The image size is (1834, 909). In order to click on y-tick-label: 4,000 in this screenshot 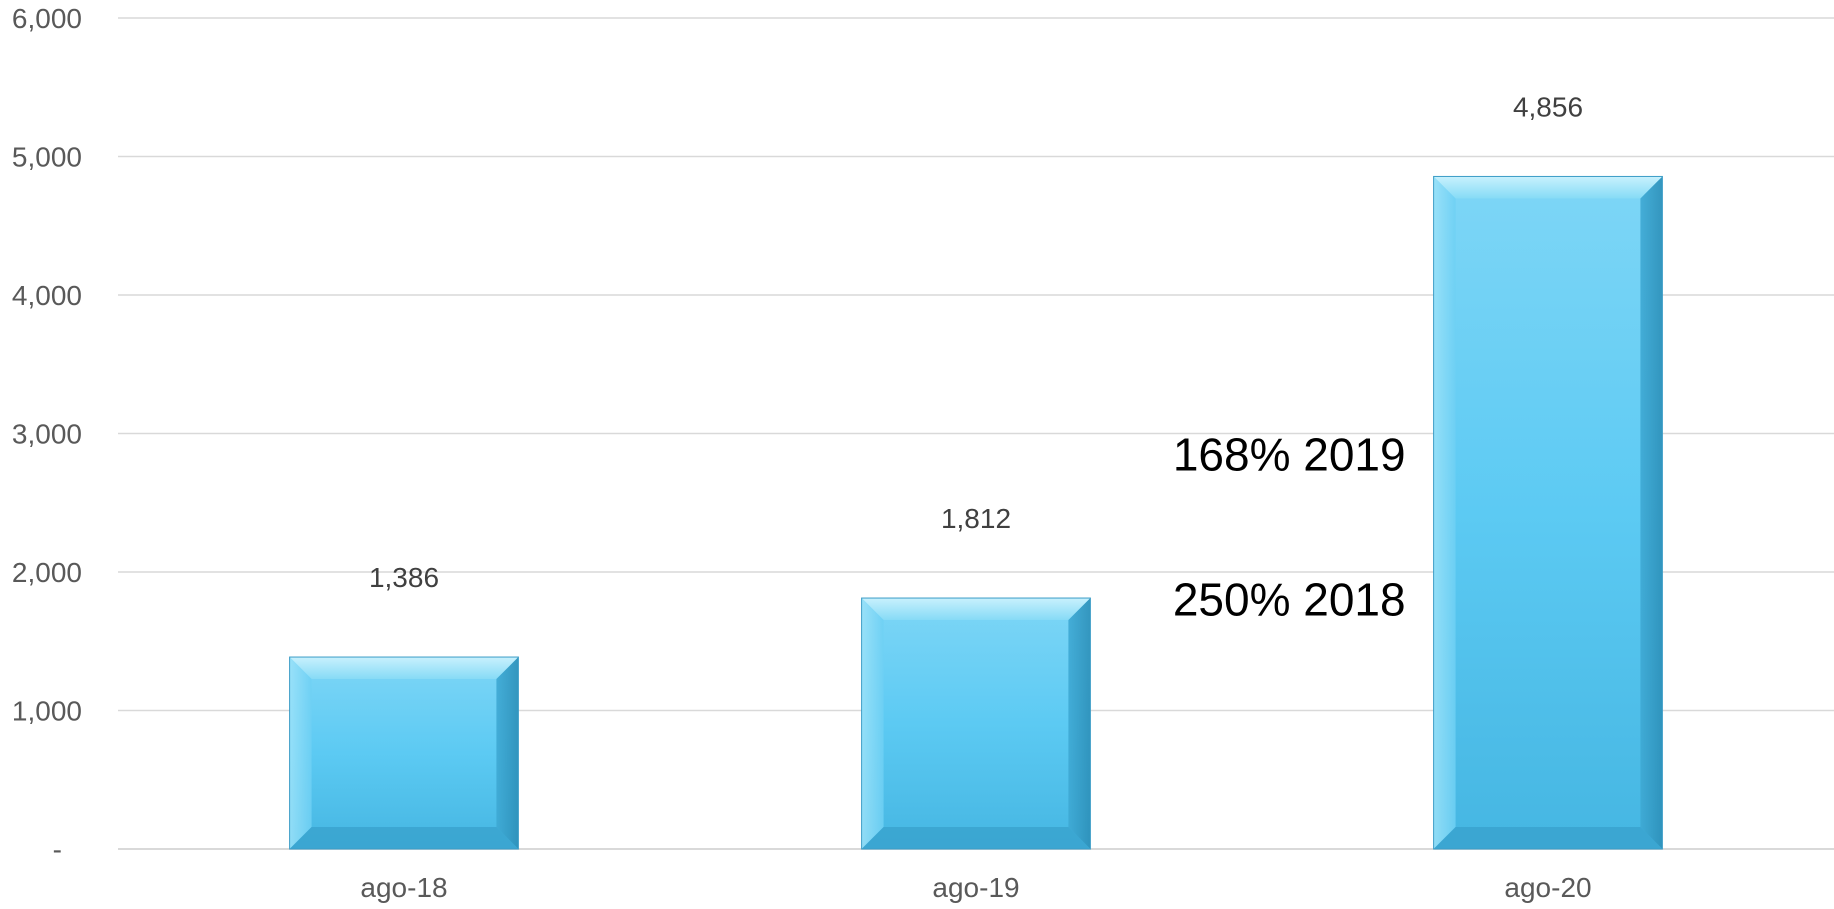, I will do `click(47, 295)`.